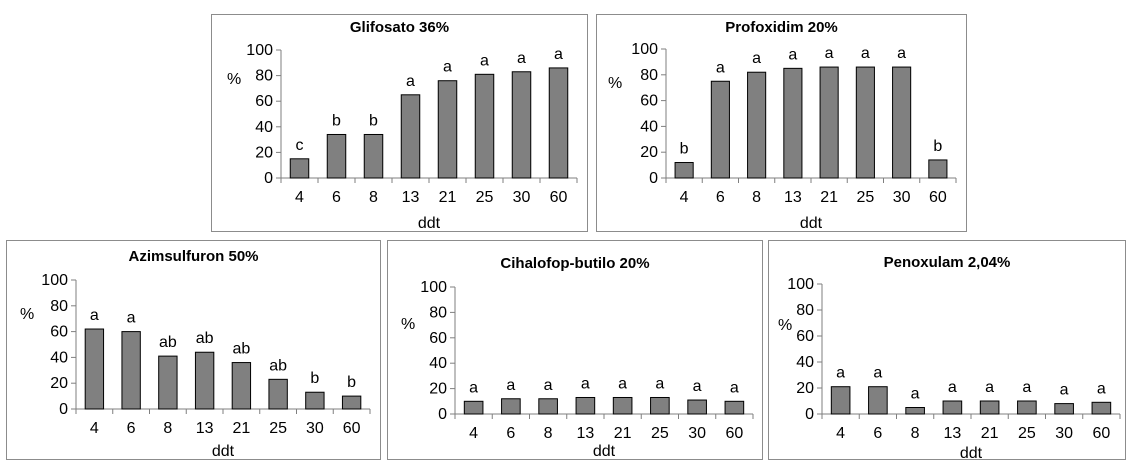 Image resolution: width=1130 pixels, height=462 pixels. What do you see at coordinates (299, 197) in the screenshot?
I see `x-tick-label: 4` at bounding box center [299, 197].